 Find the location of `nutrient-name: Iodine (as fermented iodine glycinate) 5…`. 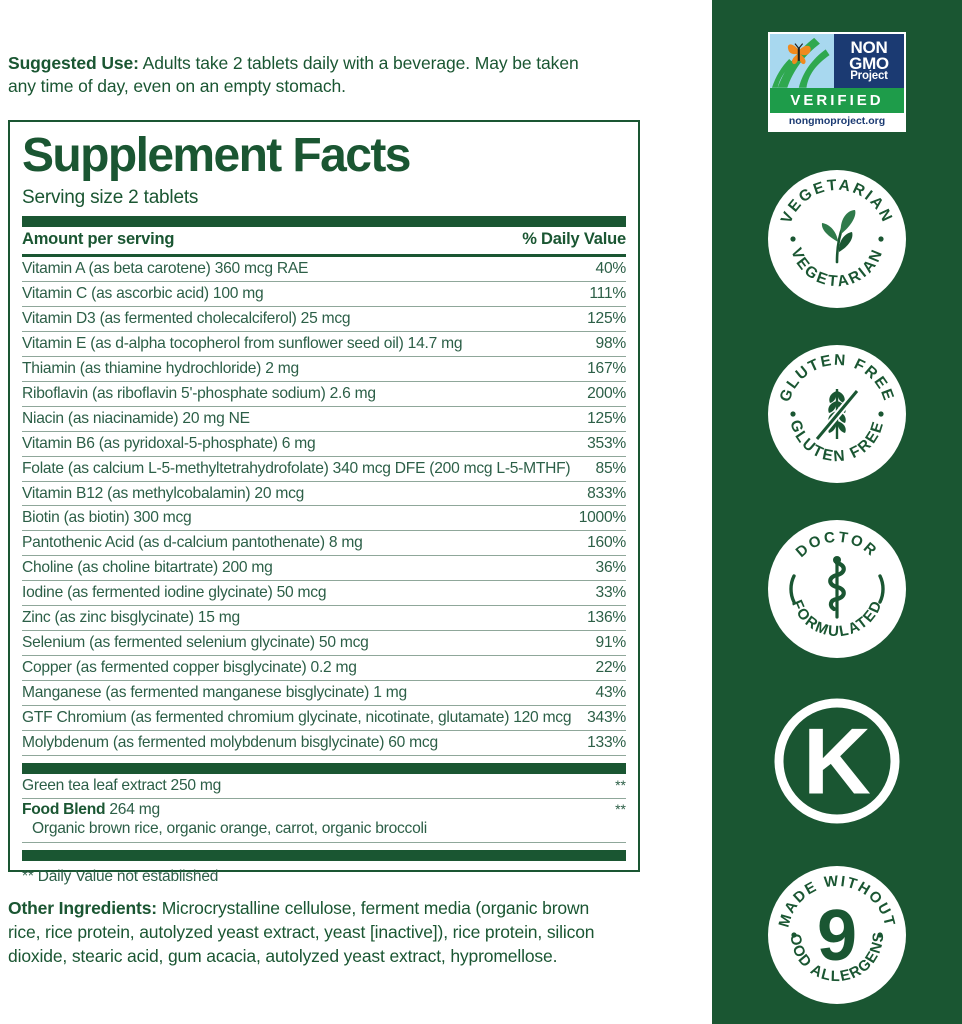

nutrient-name: Iodine (as fermented iodine glycinate) 5… is located at coordinates (174, 593).